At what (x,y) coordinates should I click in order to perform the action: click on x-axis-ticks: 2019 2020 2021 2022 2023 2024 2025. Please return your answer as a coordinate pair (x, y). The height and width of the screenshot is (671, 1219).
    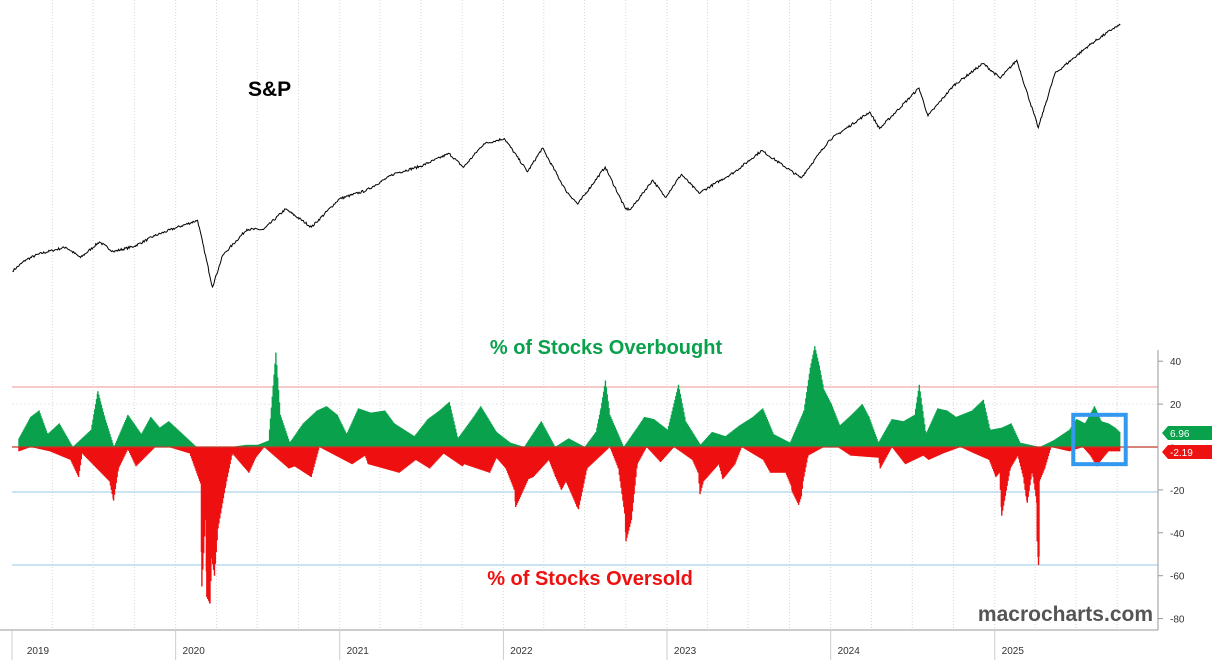
    Looking at the image, I should click on (518, 645).